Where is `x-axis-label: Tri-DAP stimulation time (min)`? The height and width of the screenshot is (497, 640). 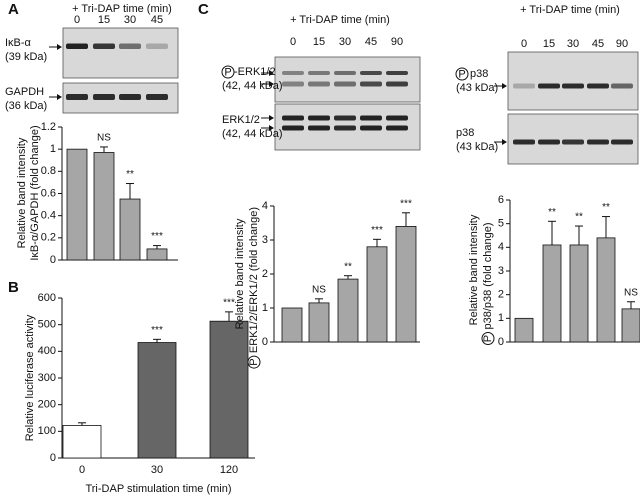
x-axis-label: Tri-DAP stimulation time (min) is located at coordinates (158, 489).